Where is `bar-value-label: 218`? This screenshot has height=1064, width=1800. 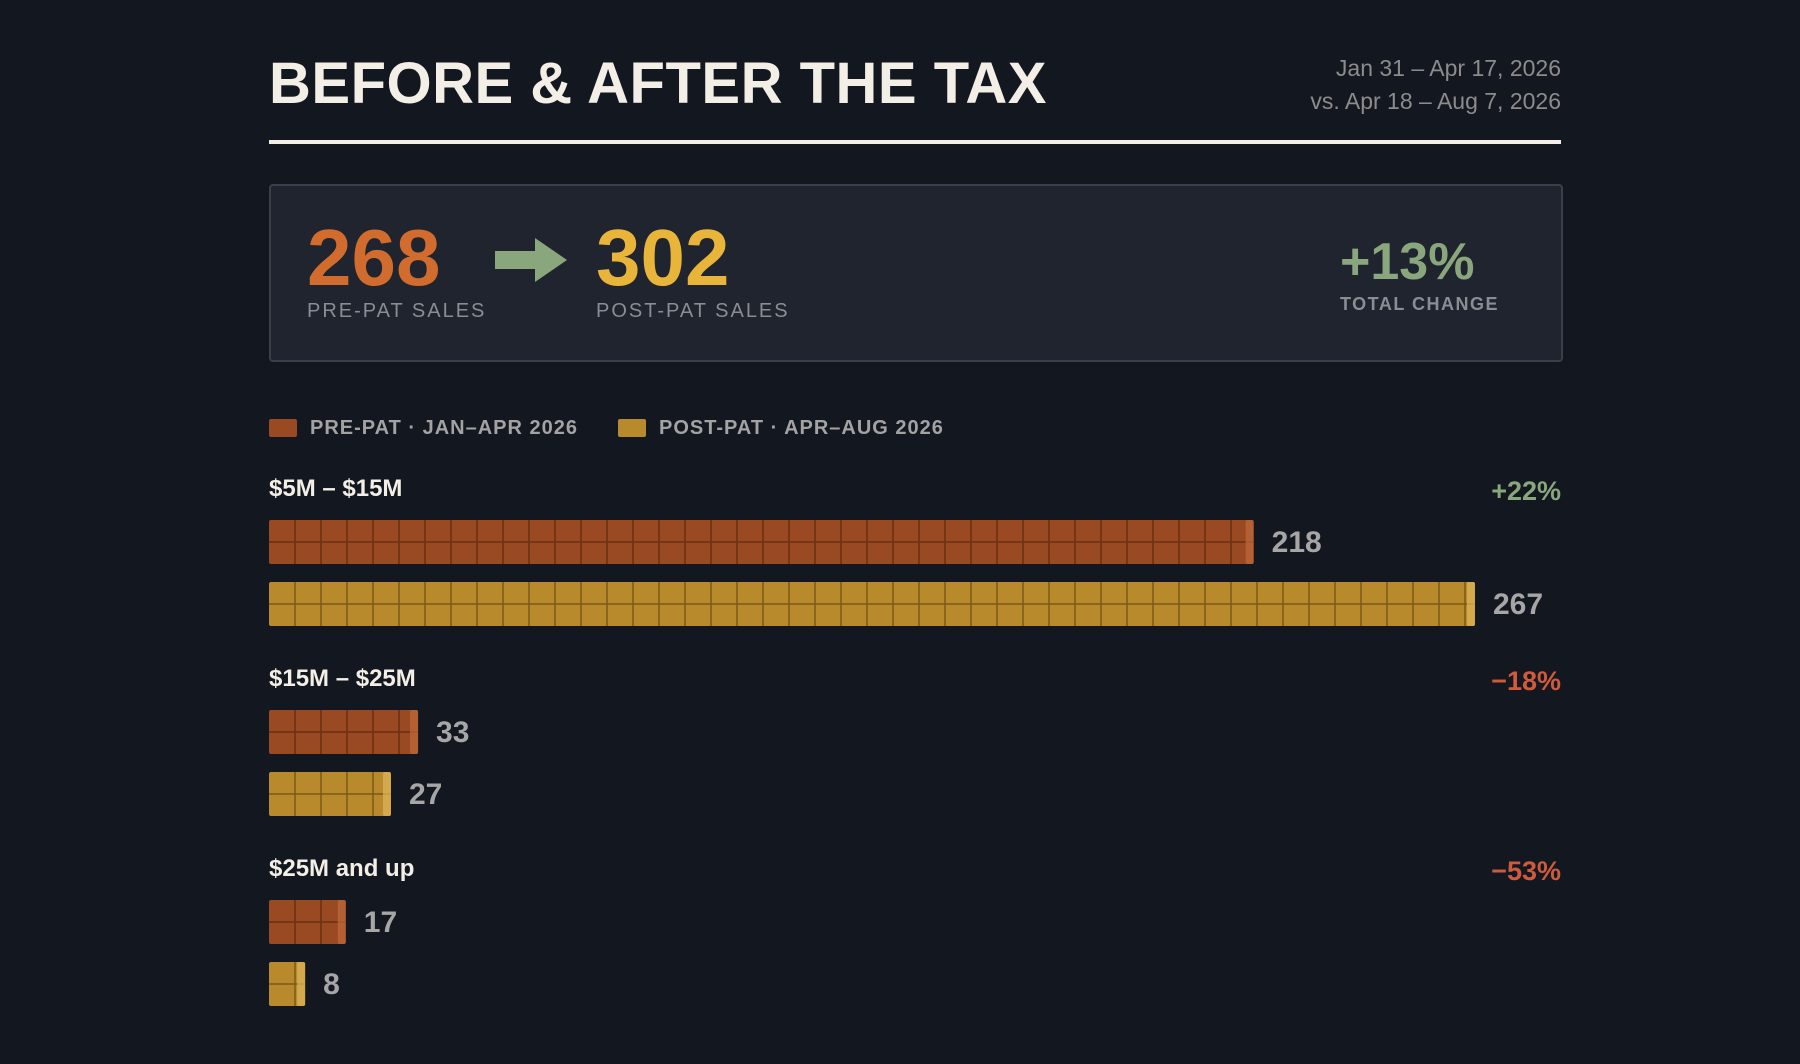 bar-value-label: 218 is located at coordinates (1297, 542).